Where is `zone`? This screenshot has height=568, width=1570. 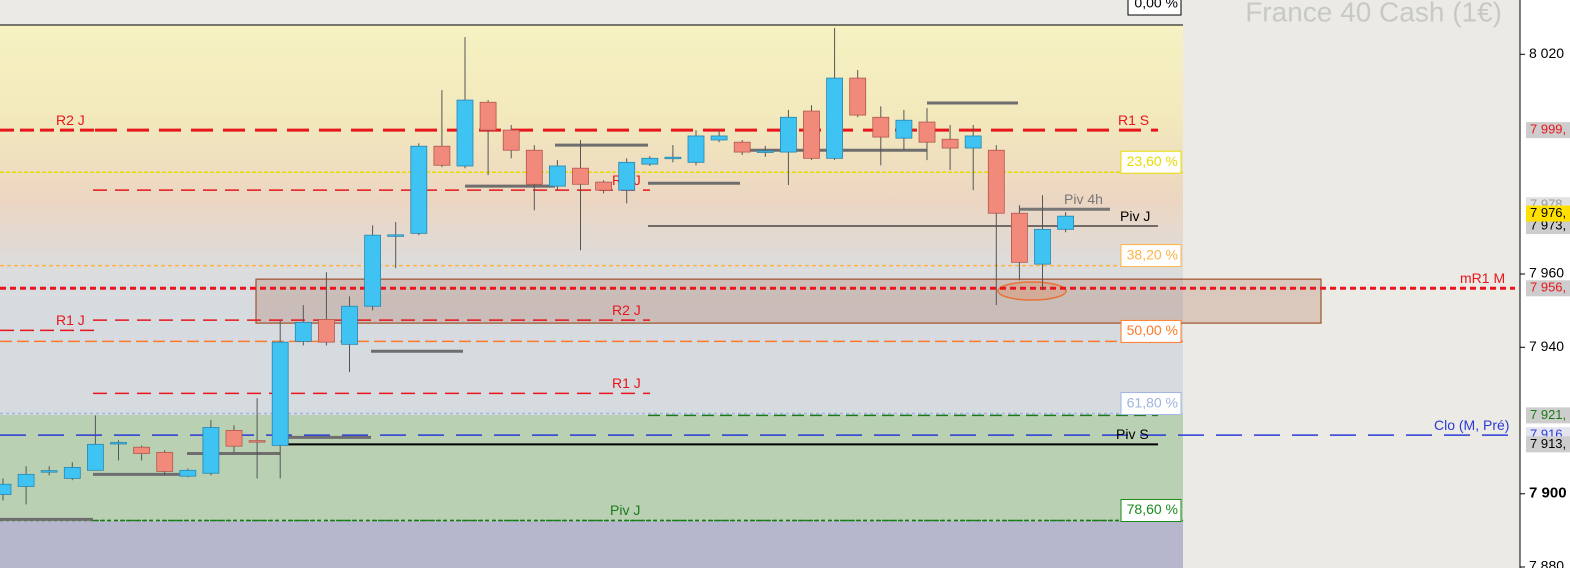 zone is located at coordinates (788, 301).